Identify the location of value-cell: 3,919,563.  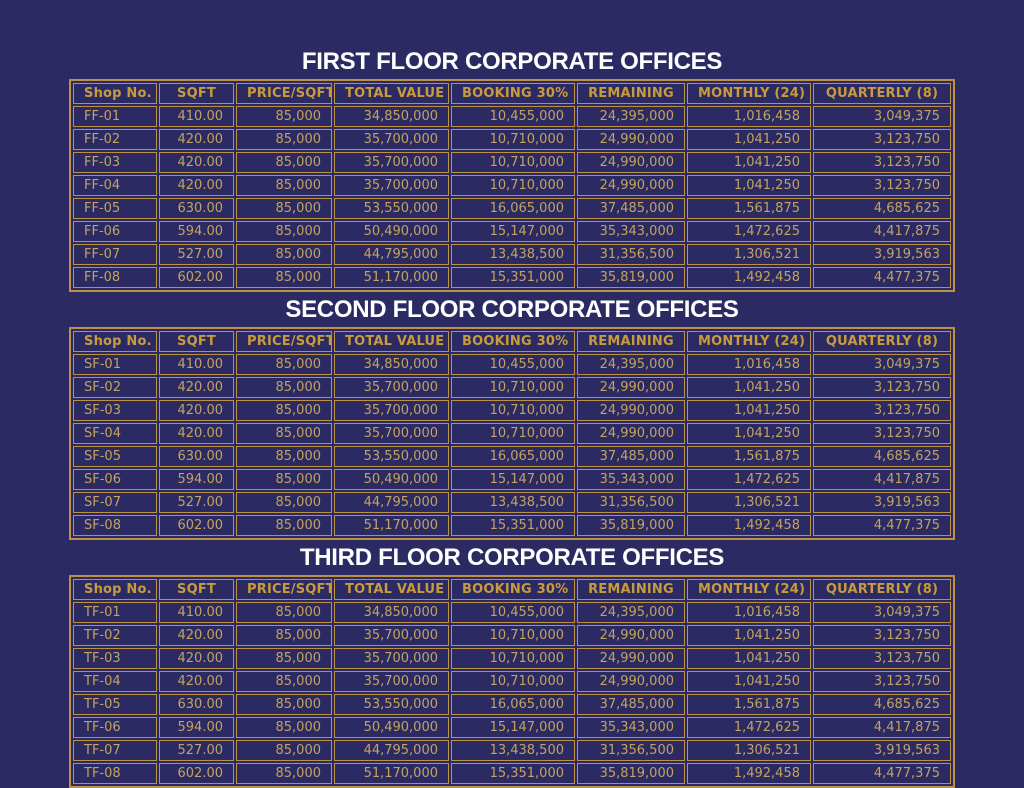
(882, 502).